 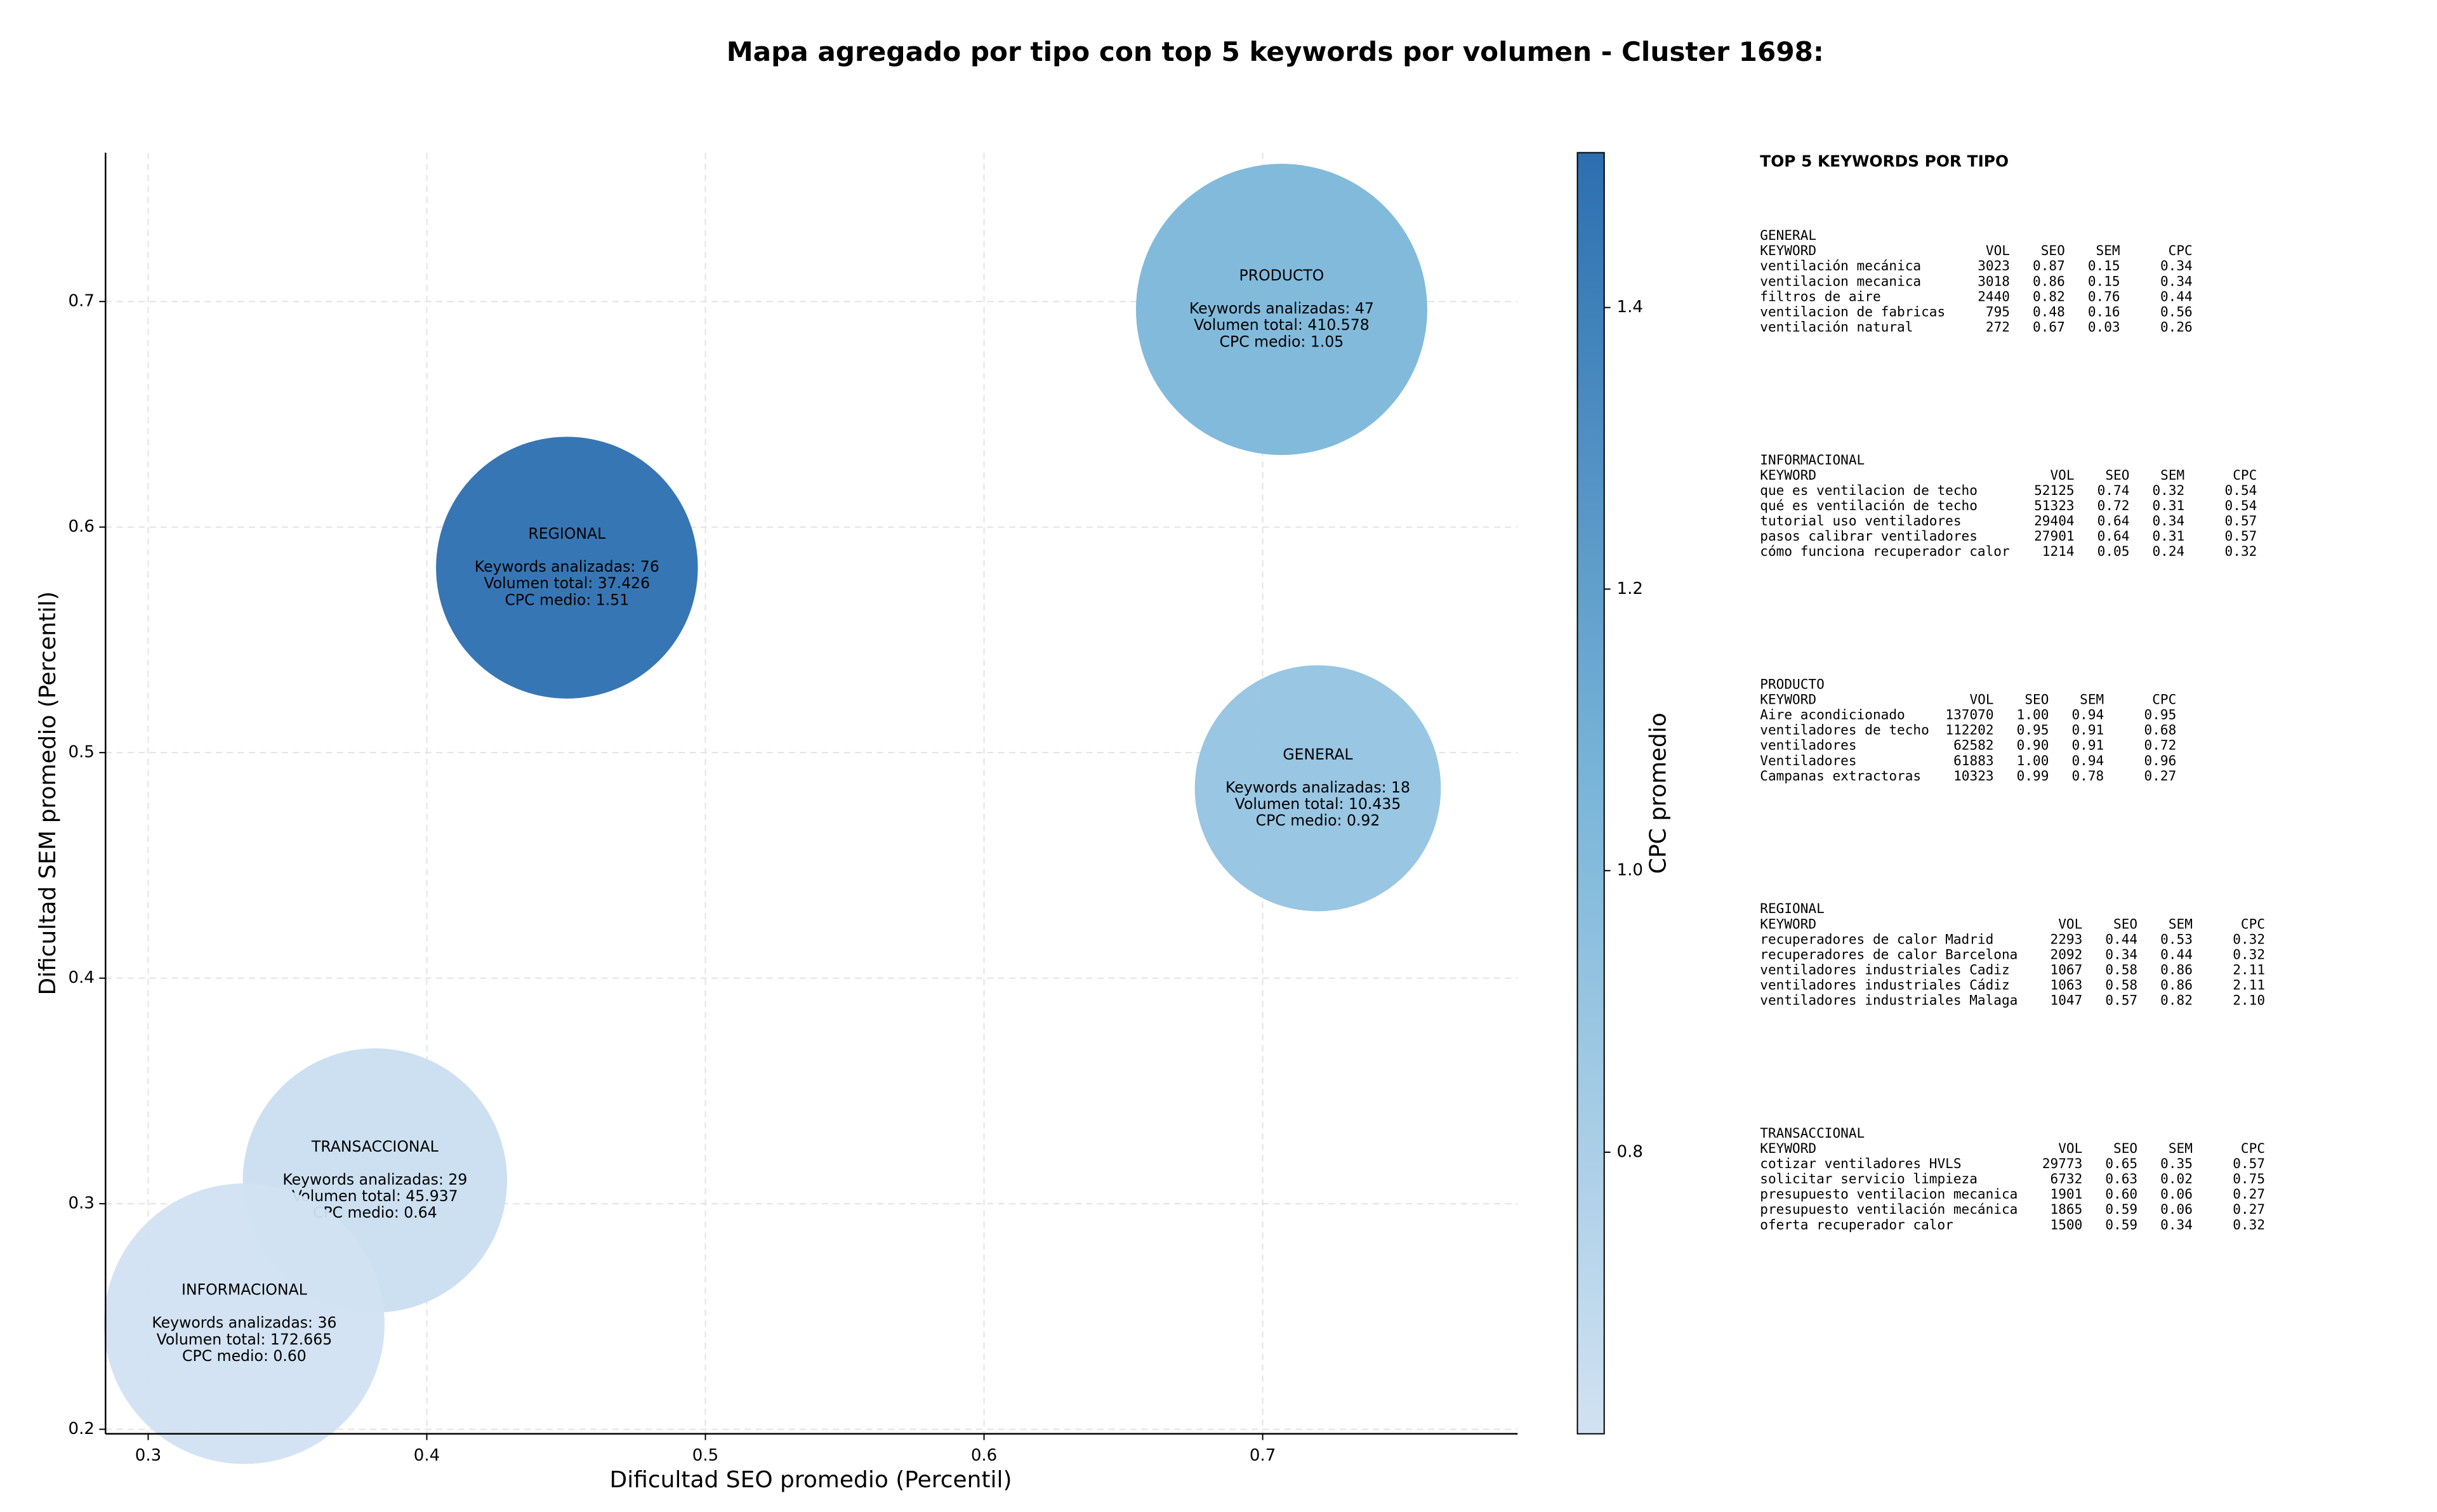 What do you see at coordinates (2160, 730) in the screenshot?
I see `table-cell: 0.68` at bounding box center [2160, 730].